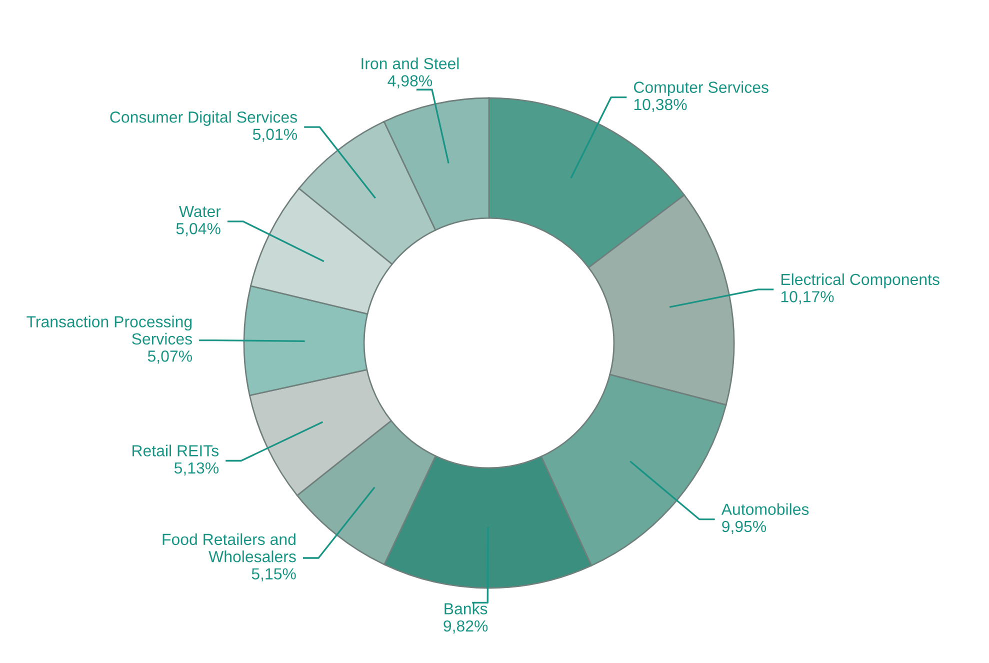 The width and height of the screenshot is (989, 663). I want to click on data-label: 5,15%, so click(274, 575).